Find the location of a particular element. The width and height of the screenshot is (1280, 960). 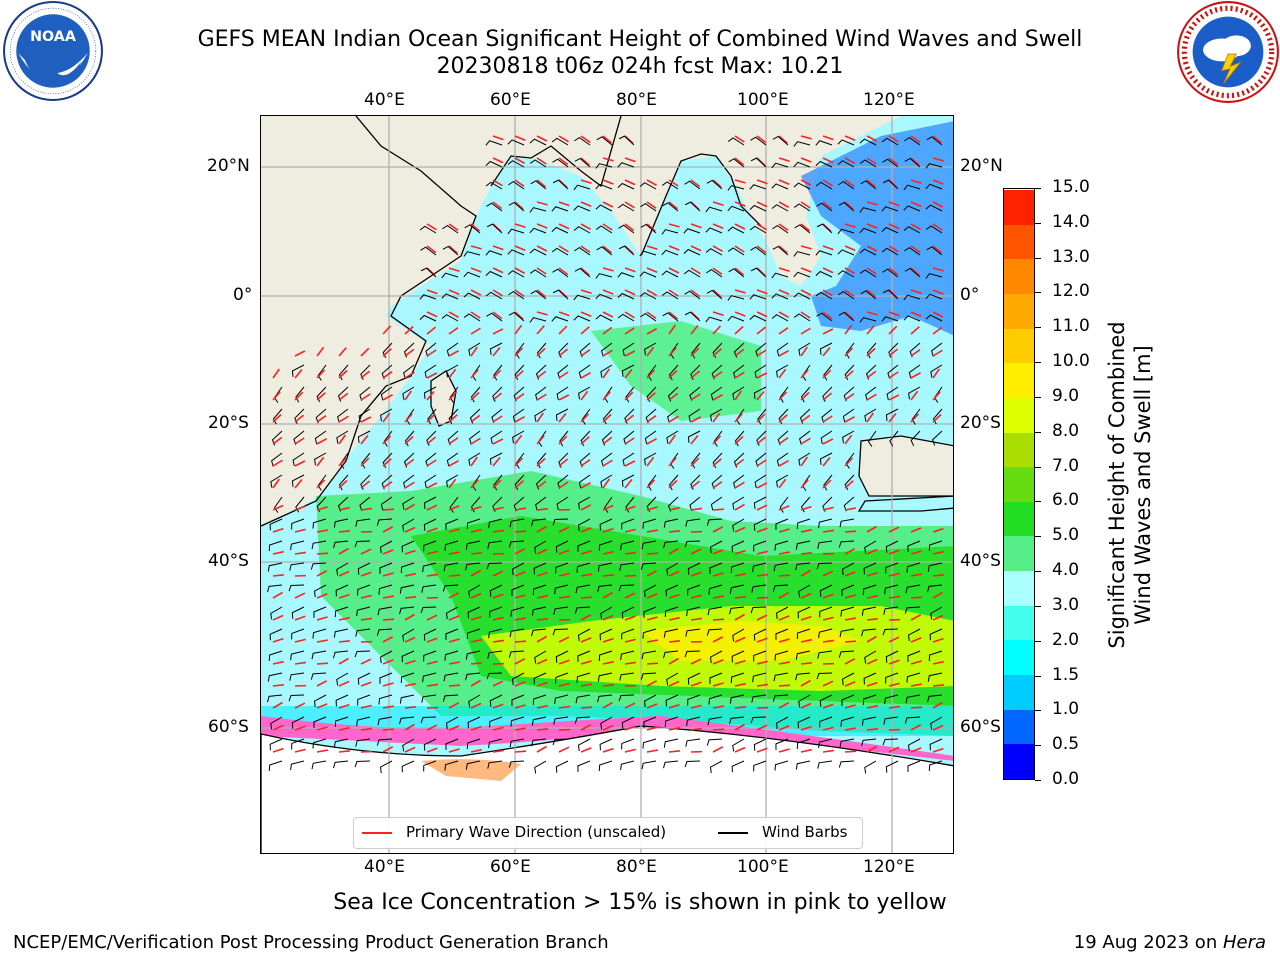

colorbar-tick is located at coordinates (1038, 432).